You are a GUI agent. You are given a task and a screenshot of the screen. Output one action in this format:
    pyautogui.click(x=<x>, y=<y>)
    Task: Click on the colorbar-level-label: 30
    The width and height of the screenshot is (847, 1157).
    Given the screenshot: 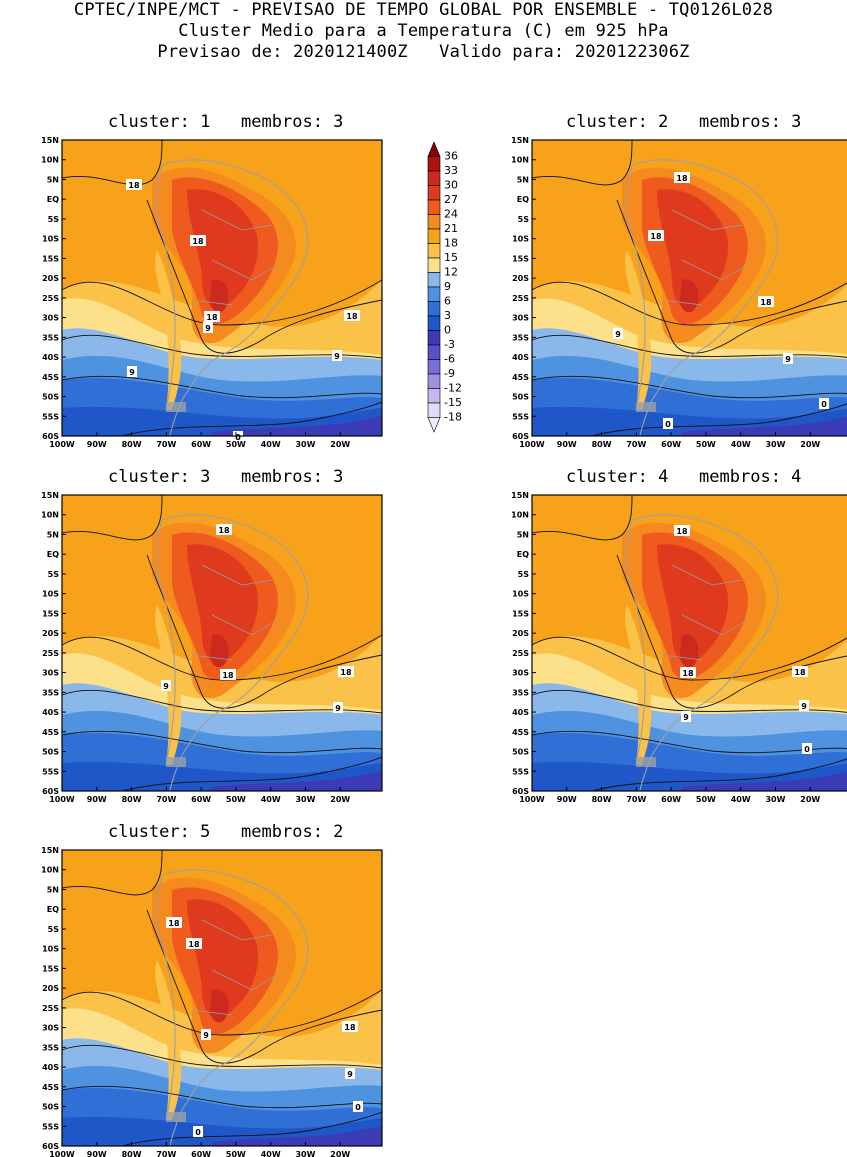 What is the action you would take?
    pyautogui.click(x=451, y=185)
    